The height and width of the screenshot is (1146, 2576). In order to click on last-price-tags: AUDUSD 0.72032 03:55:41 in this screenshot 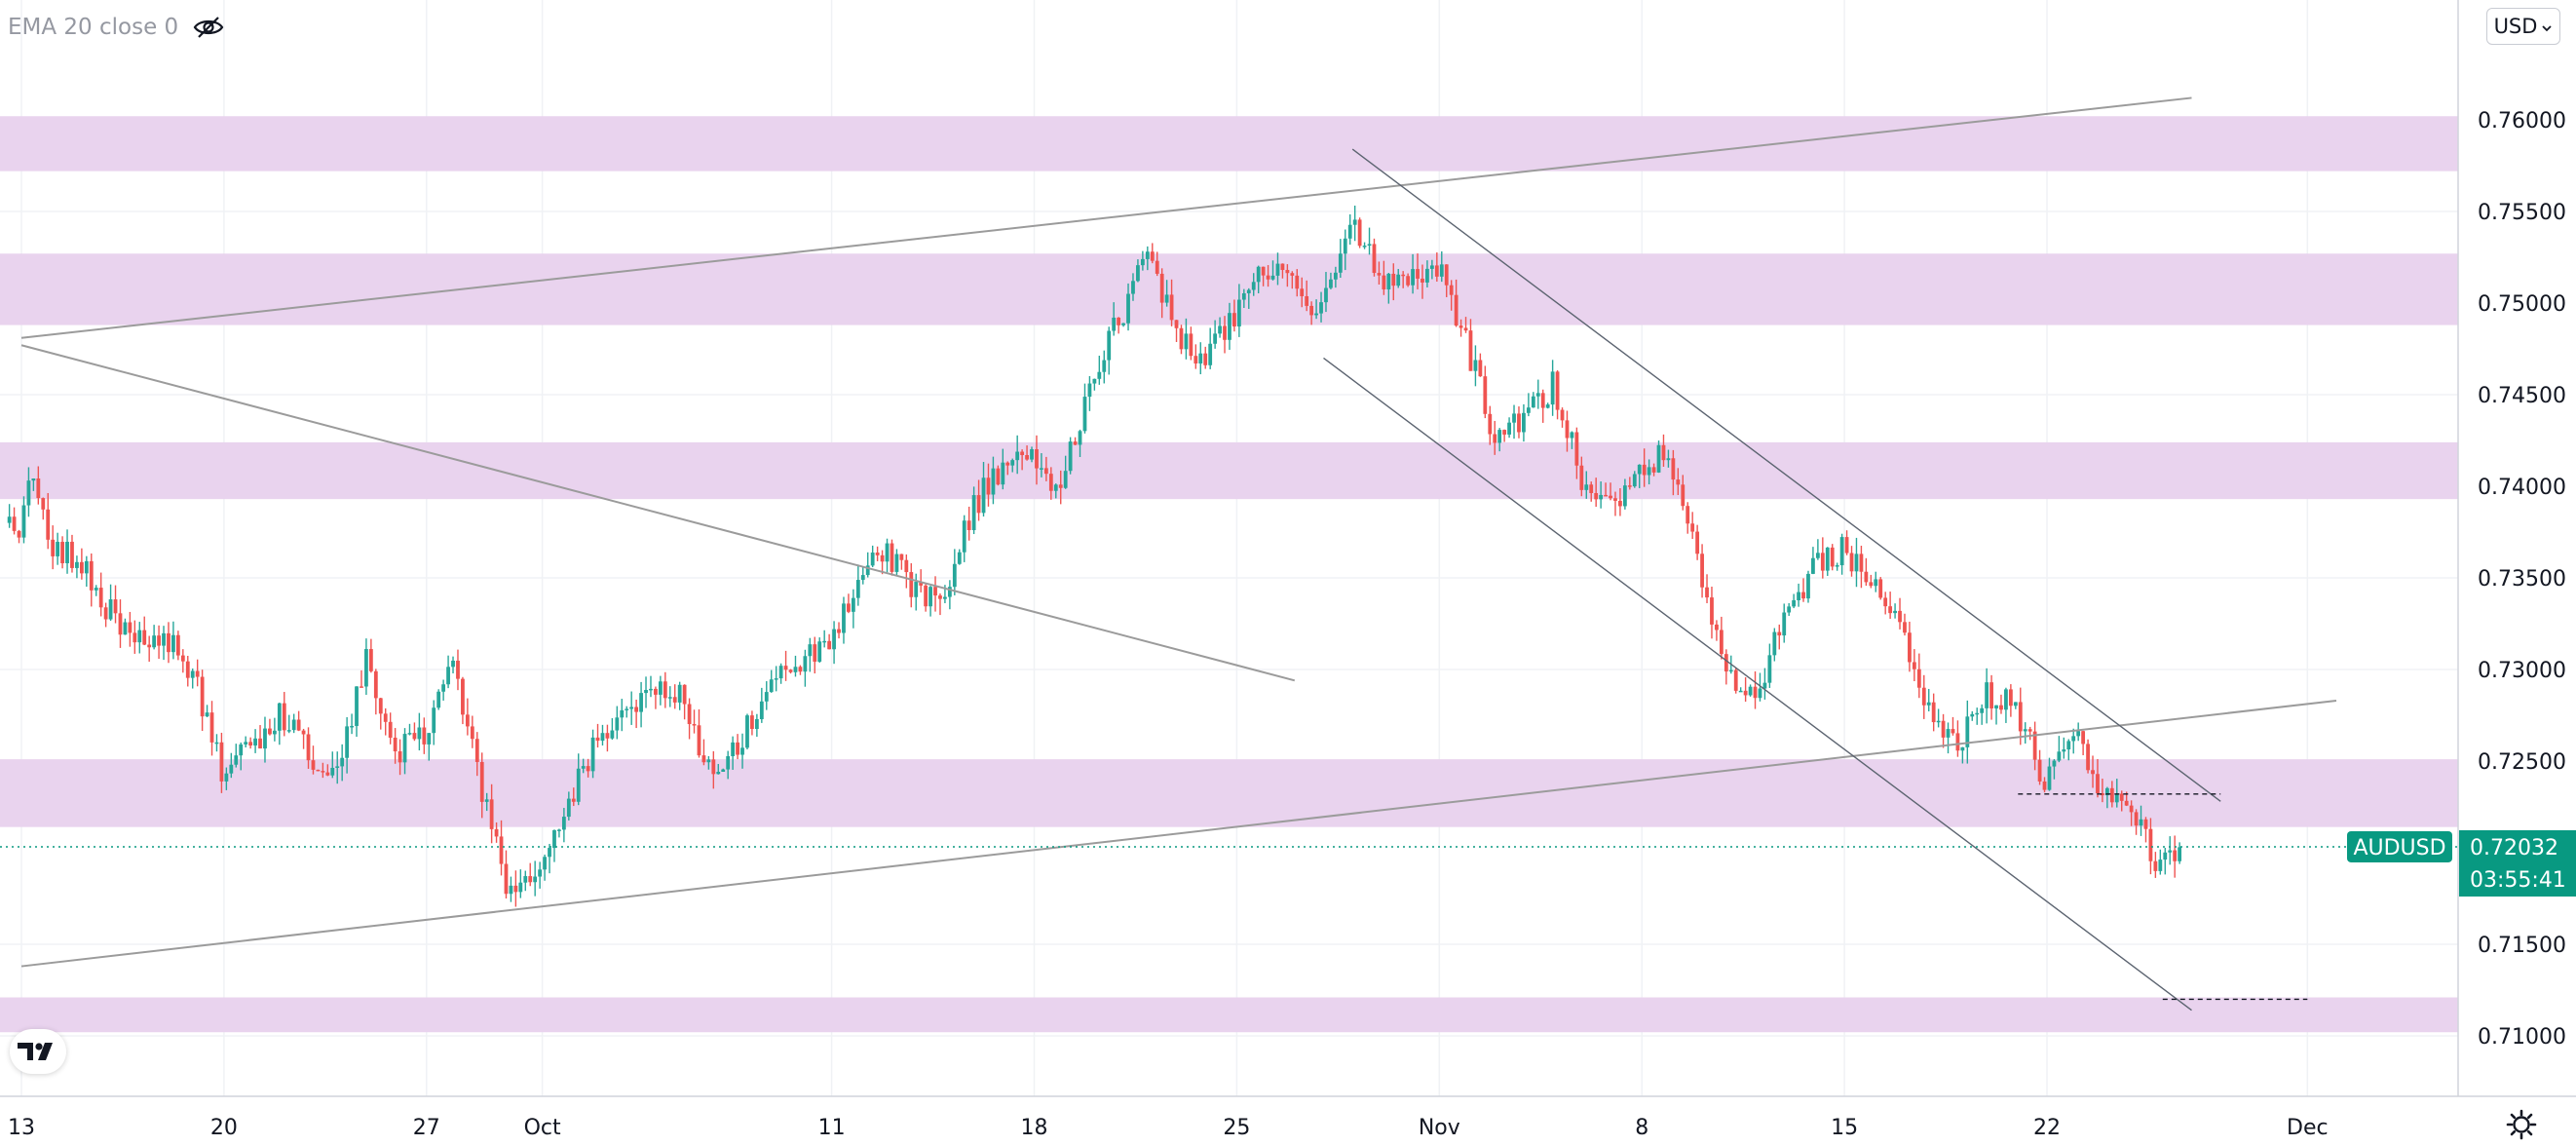, I will do `click(2461, 863)`.